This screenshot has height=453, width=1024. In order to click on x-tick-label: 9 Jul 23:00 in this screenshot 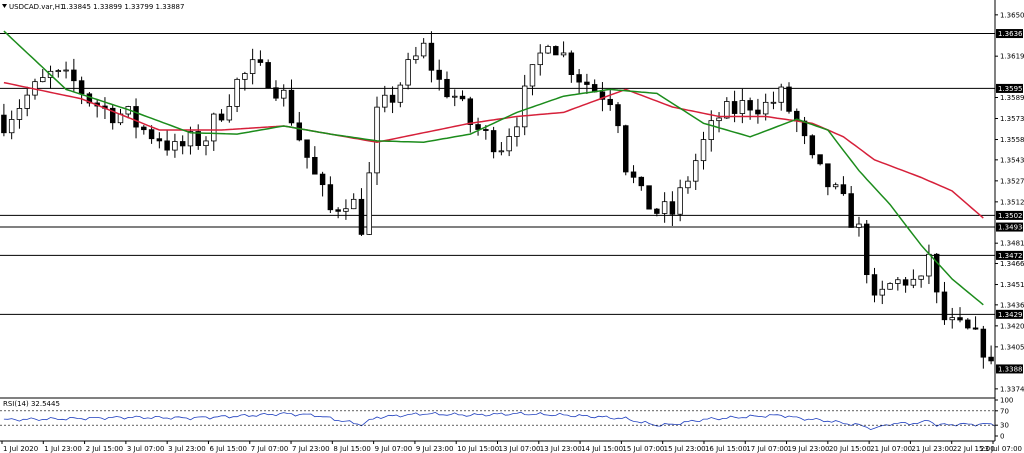, I will do `click(435, 449)`.